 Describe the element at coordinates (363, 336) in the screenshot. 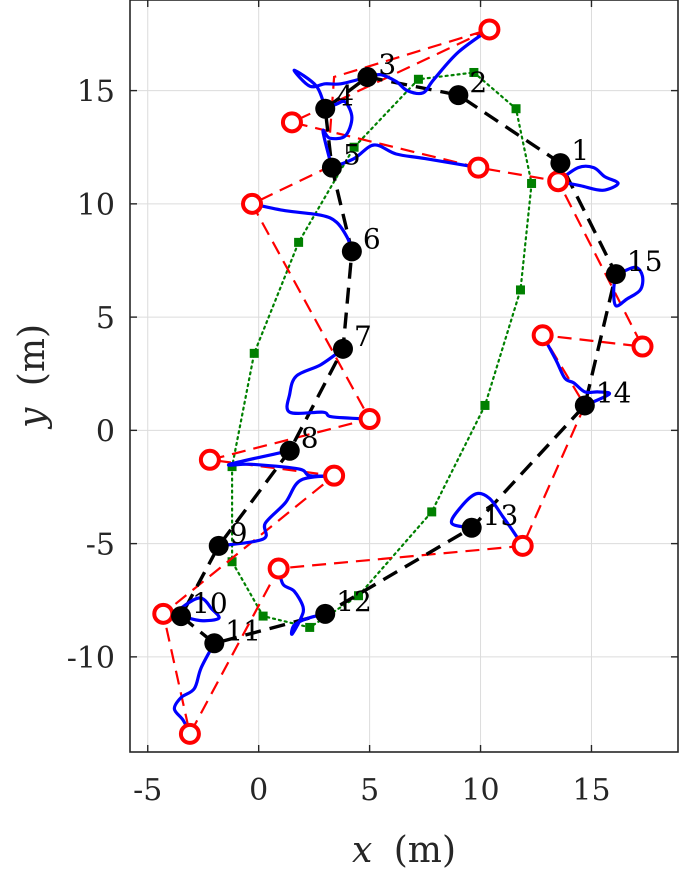

I see `node-label-7: 7` at that location.